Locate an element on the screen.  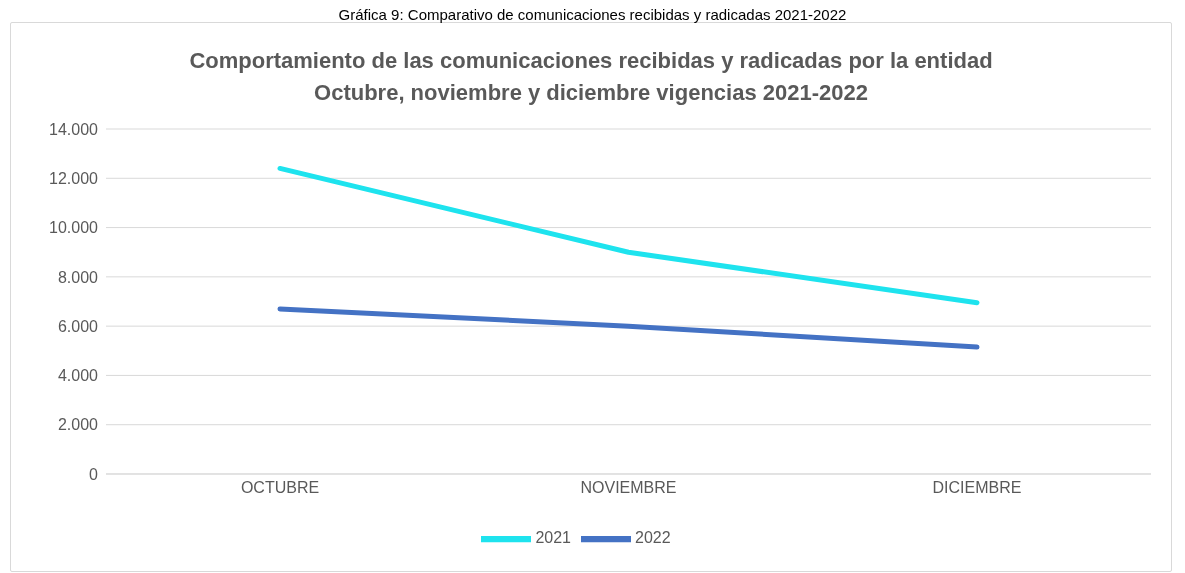
y-tick-label: 6.000 is located at coordinates (78, 326).